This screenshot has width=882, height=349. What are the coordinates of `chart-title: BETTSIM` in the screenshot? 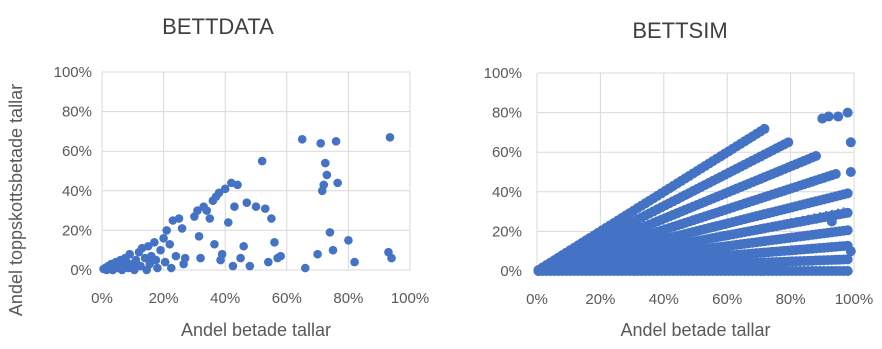 It's located at (679, 30).